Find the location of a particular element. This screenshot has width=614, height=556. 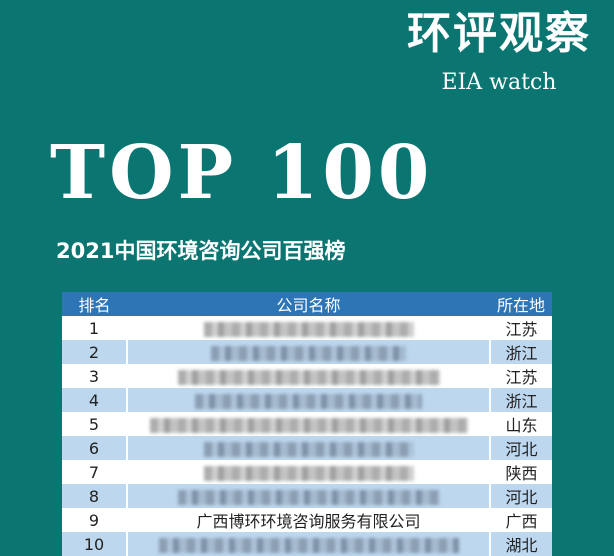

header-company: 公司名称 is located at coordinates (308, 304).